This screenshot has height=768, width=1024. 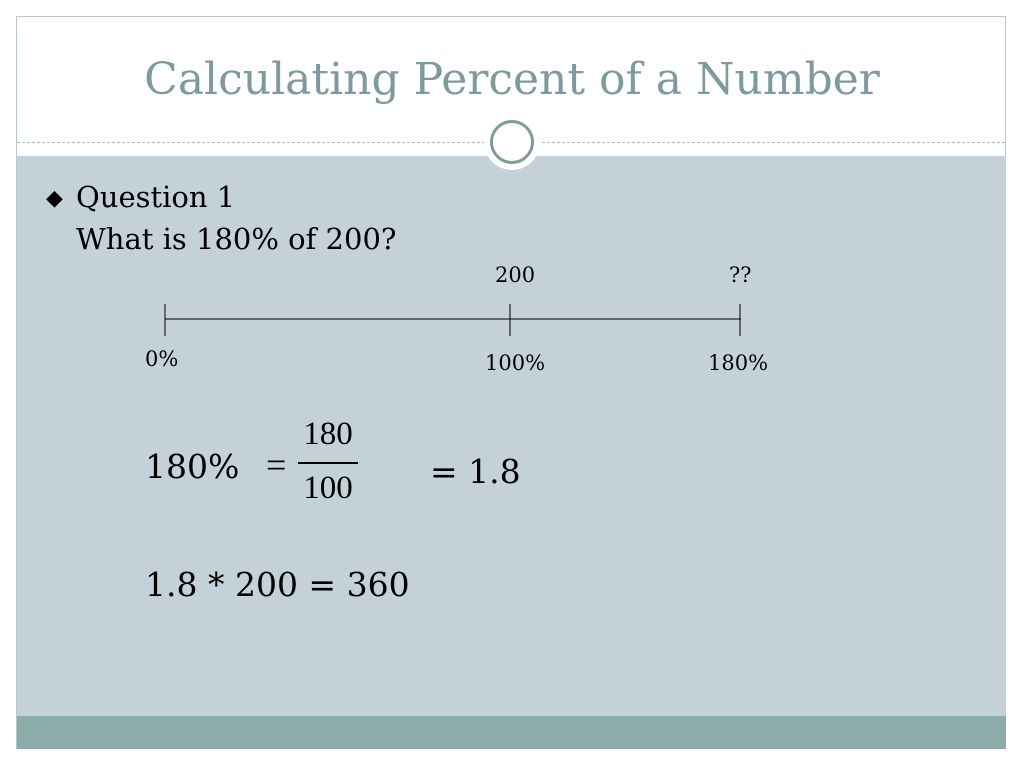 I want to click on number-line-bottom-label-end: 180%, so click(x=738, y=363).